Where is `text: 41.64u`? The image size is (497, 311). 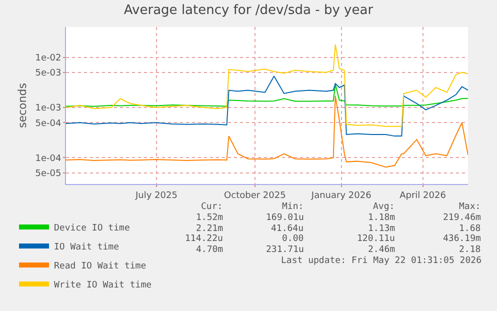 text: 41.64u is located at coordinates (287, 229).